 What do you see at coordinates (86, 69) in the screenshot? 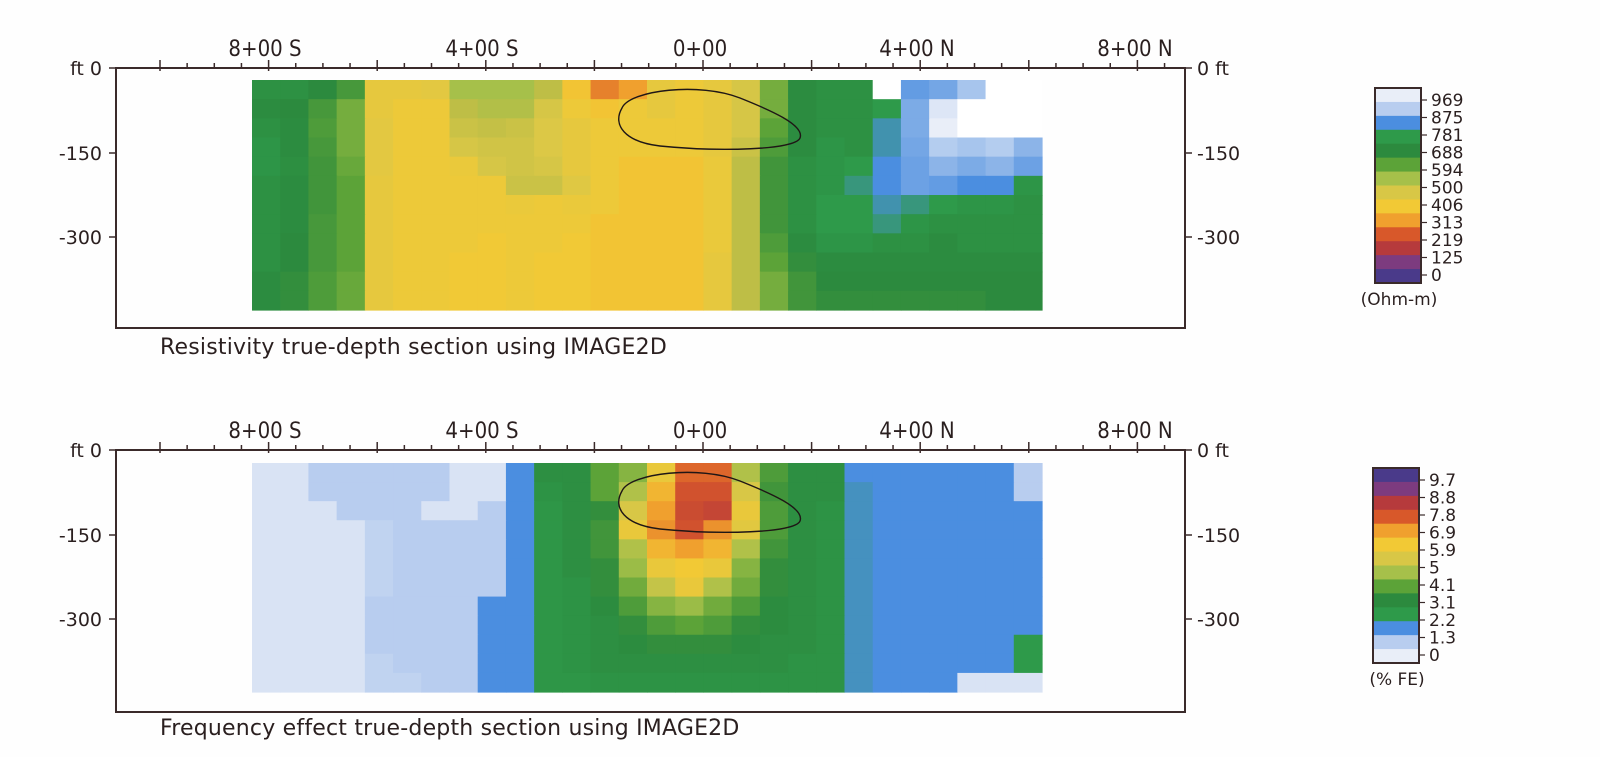
I see `y-tick-label-left: ft 0` at bounding box center [86, 69].